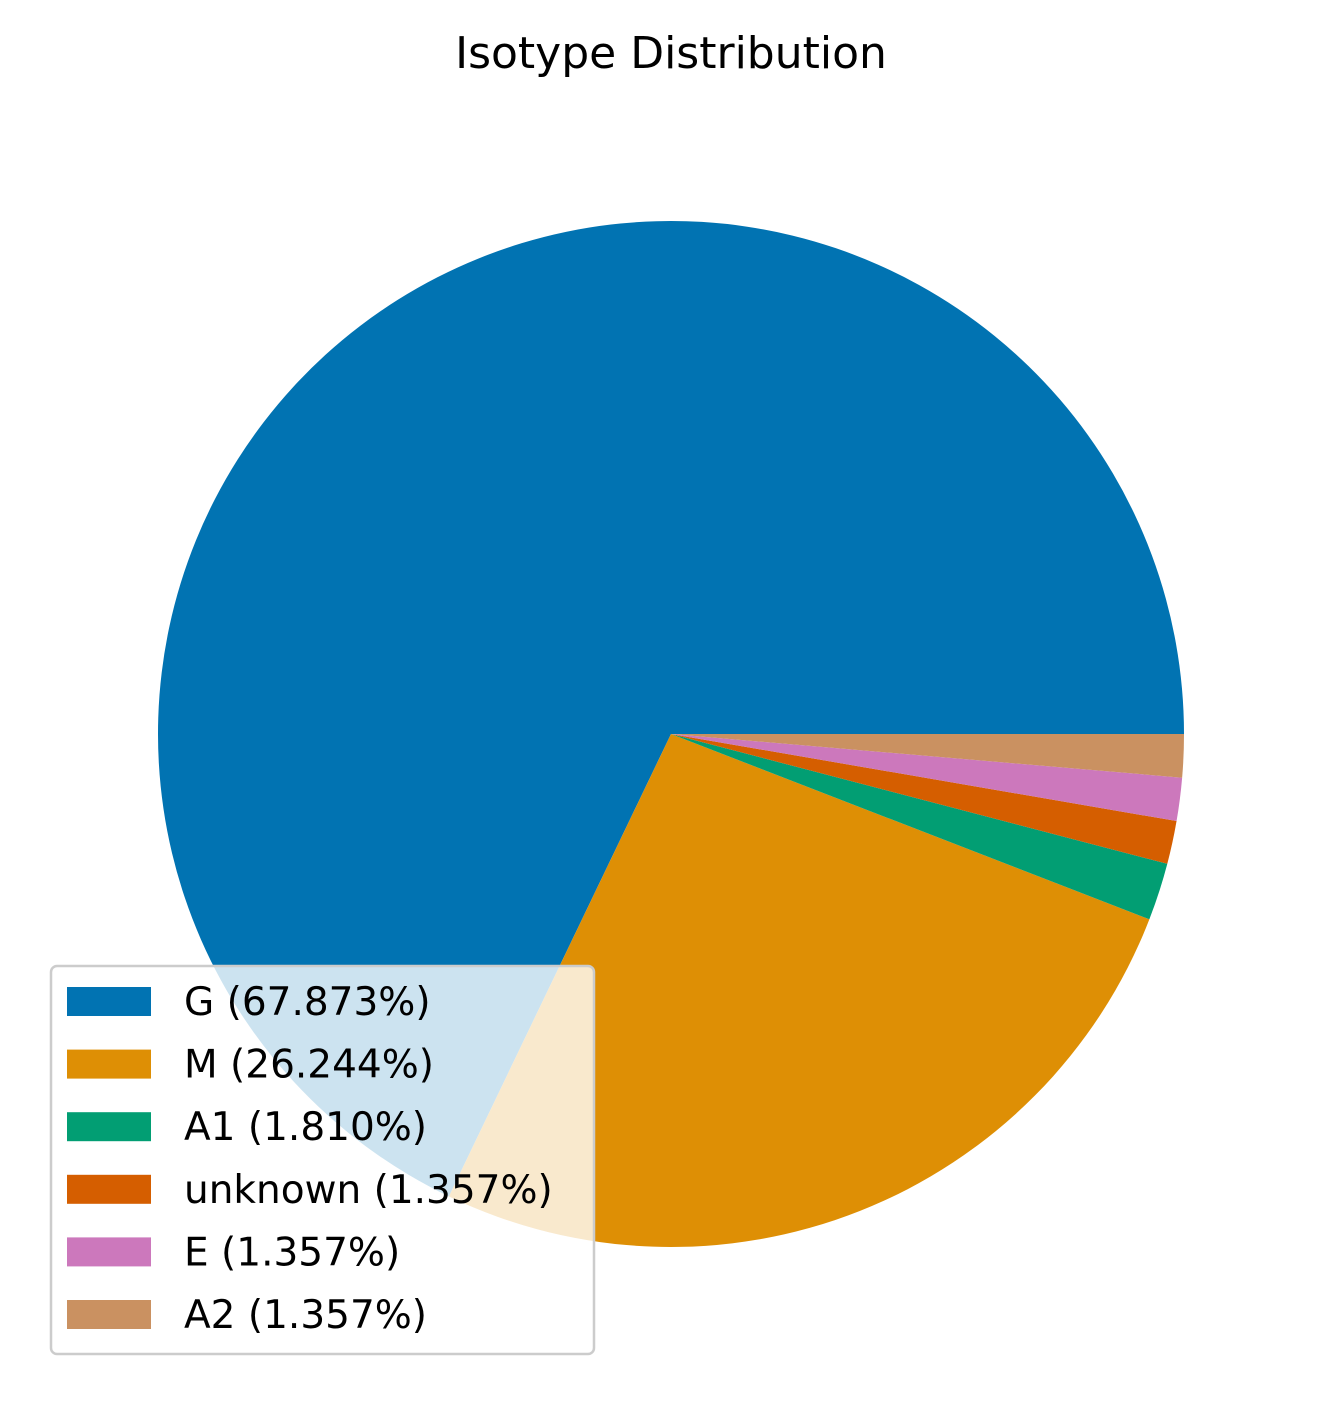 The image size is (1343, 1406). What do you see at coordinates (368, 1190) in the screenshot?
I see `legend-label-unknown: unknown (1.357%)` at bounding box center [368, 1190].